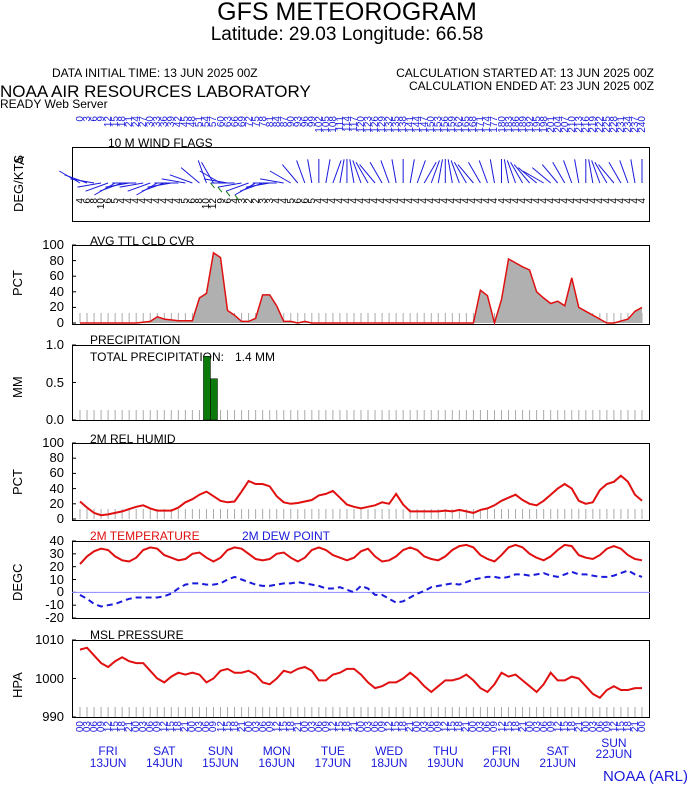  Describe the element at coordinates (54, 617) in the screenshot. I see `y-tick-label: -20` at that location.